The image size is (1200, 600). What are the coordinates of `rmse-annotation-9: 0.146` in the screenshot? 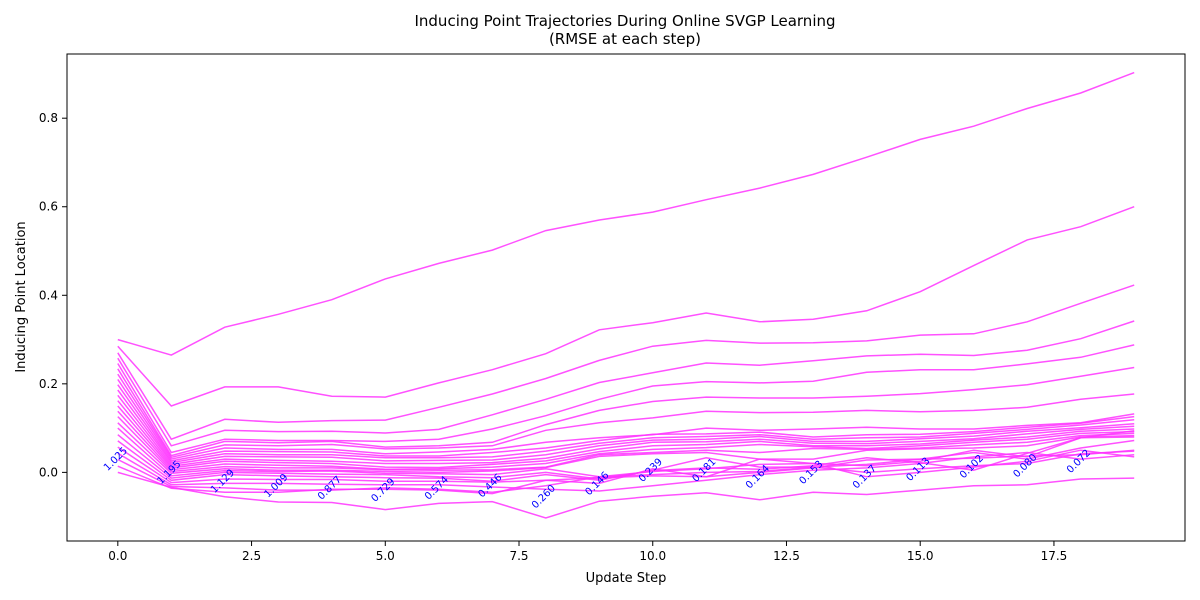 It's located at (598, 484).